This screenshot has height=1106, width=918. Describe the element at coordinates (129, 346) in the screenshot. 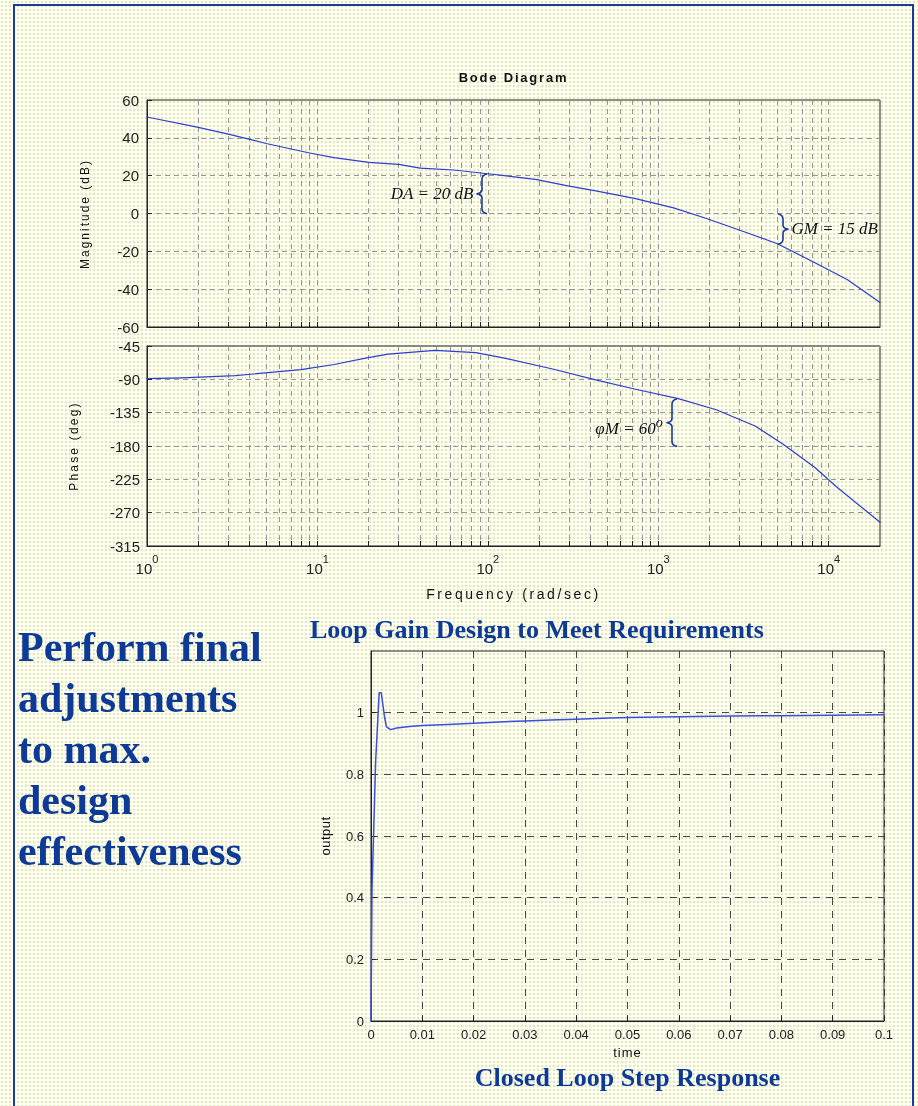

I see `y-tick-label: -45` at that location.